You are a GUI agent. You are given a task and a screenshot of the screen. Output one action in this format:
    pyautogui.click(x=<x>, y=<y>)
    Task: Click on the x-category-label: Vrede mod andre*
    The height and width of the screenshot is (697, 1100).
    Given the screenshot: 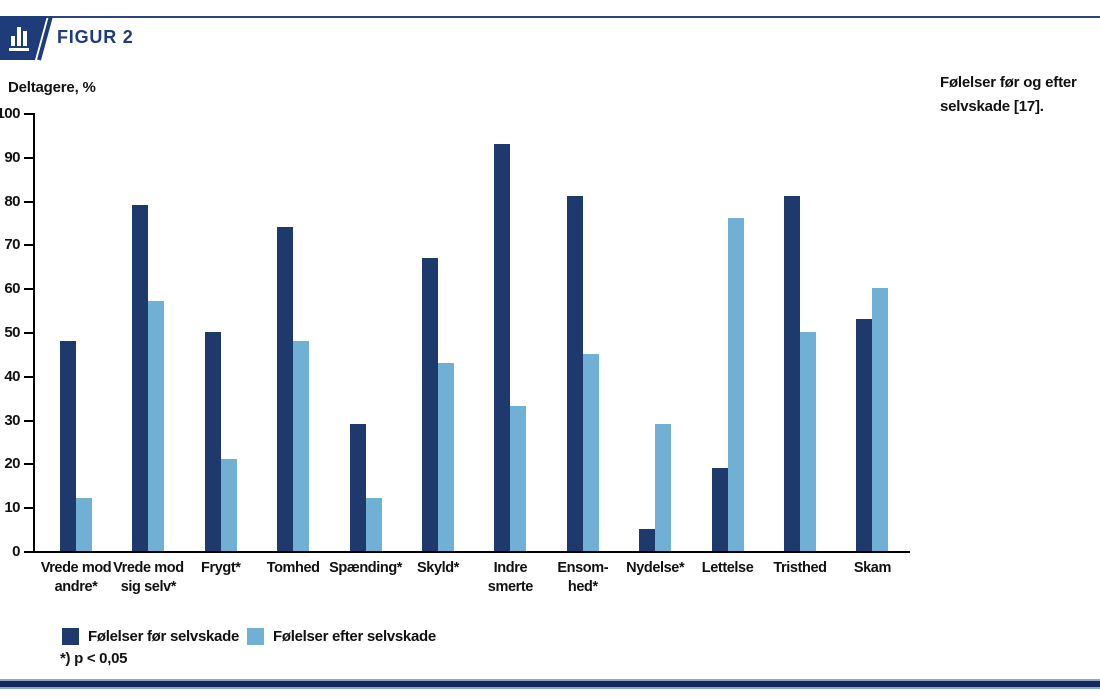 What is the action you would take?
    pyautogui.click(x=76, y=577)
    